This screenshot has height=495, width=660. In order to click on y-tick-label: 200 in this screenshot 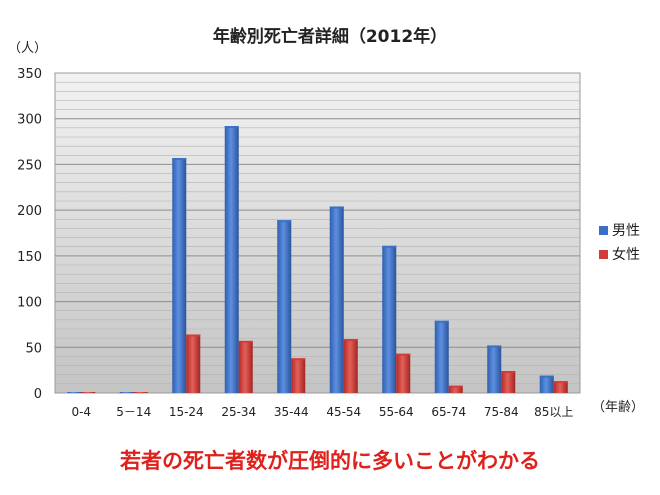, I will do `click(29, 211)`.